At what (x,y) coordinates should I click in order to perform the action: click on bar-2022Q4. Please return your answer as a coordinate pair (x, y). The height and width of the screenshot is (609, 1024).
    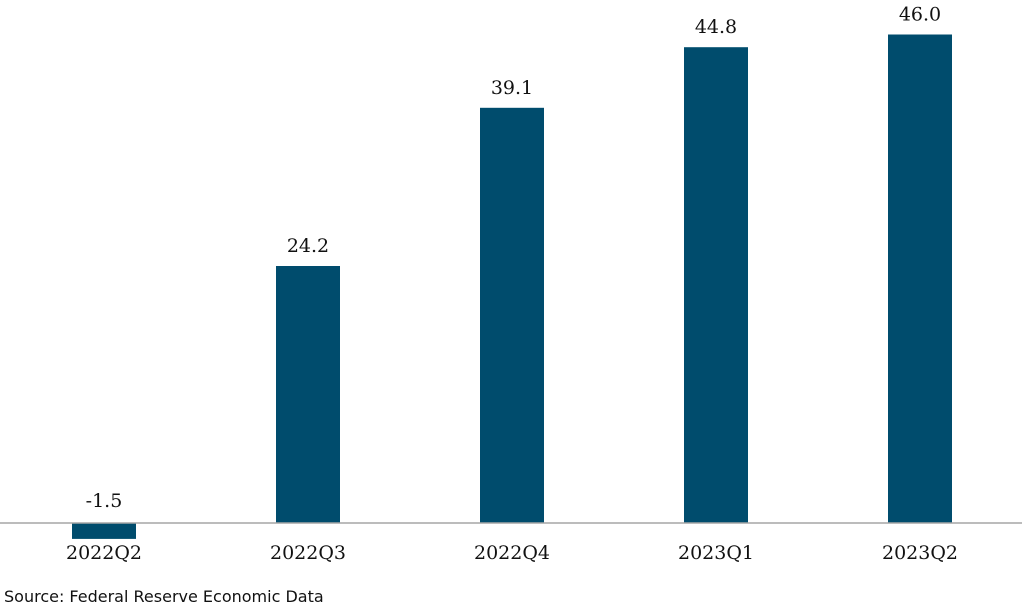
    Looking at the image, I should click on (512, 315).